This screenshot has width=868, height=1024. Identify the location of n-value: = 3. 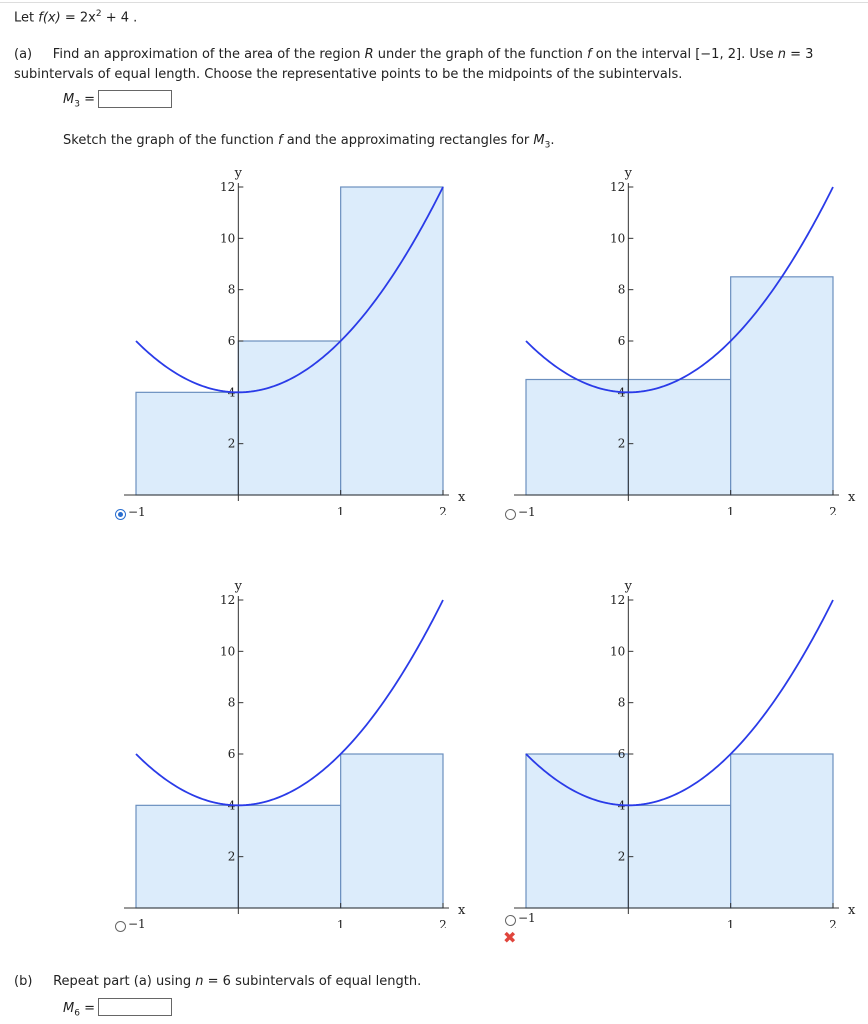
(802, 54).